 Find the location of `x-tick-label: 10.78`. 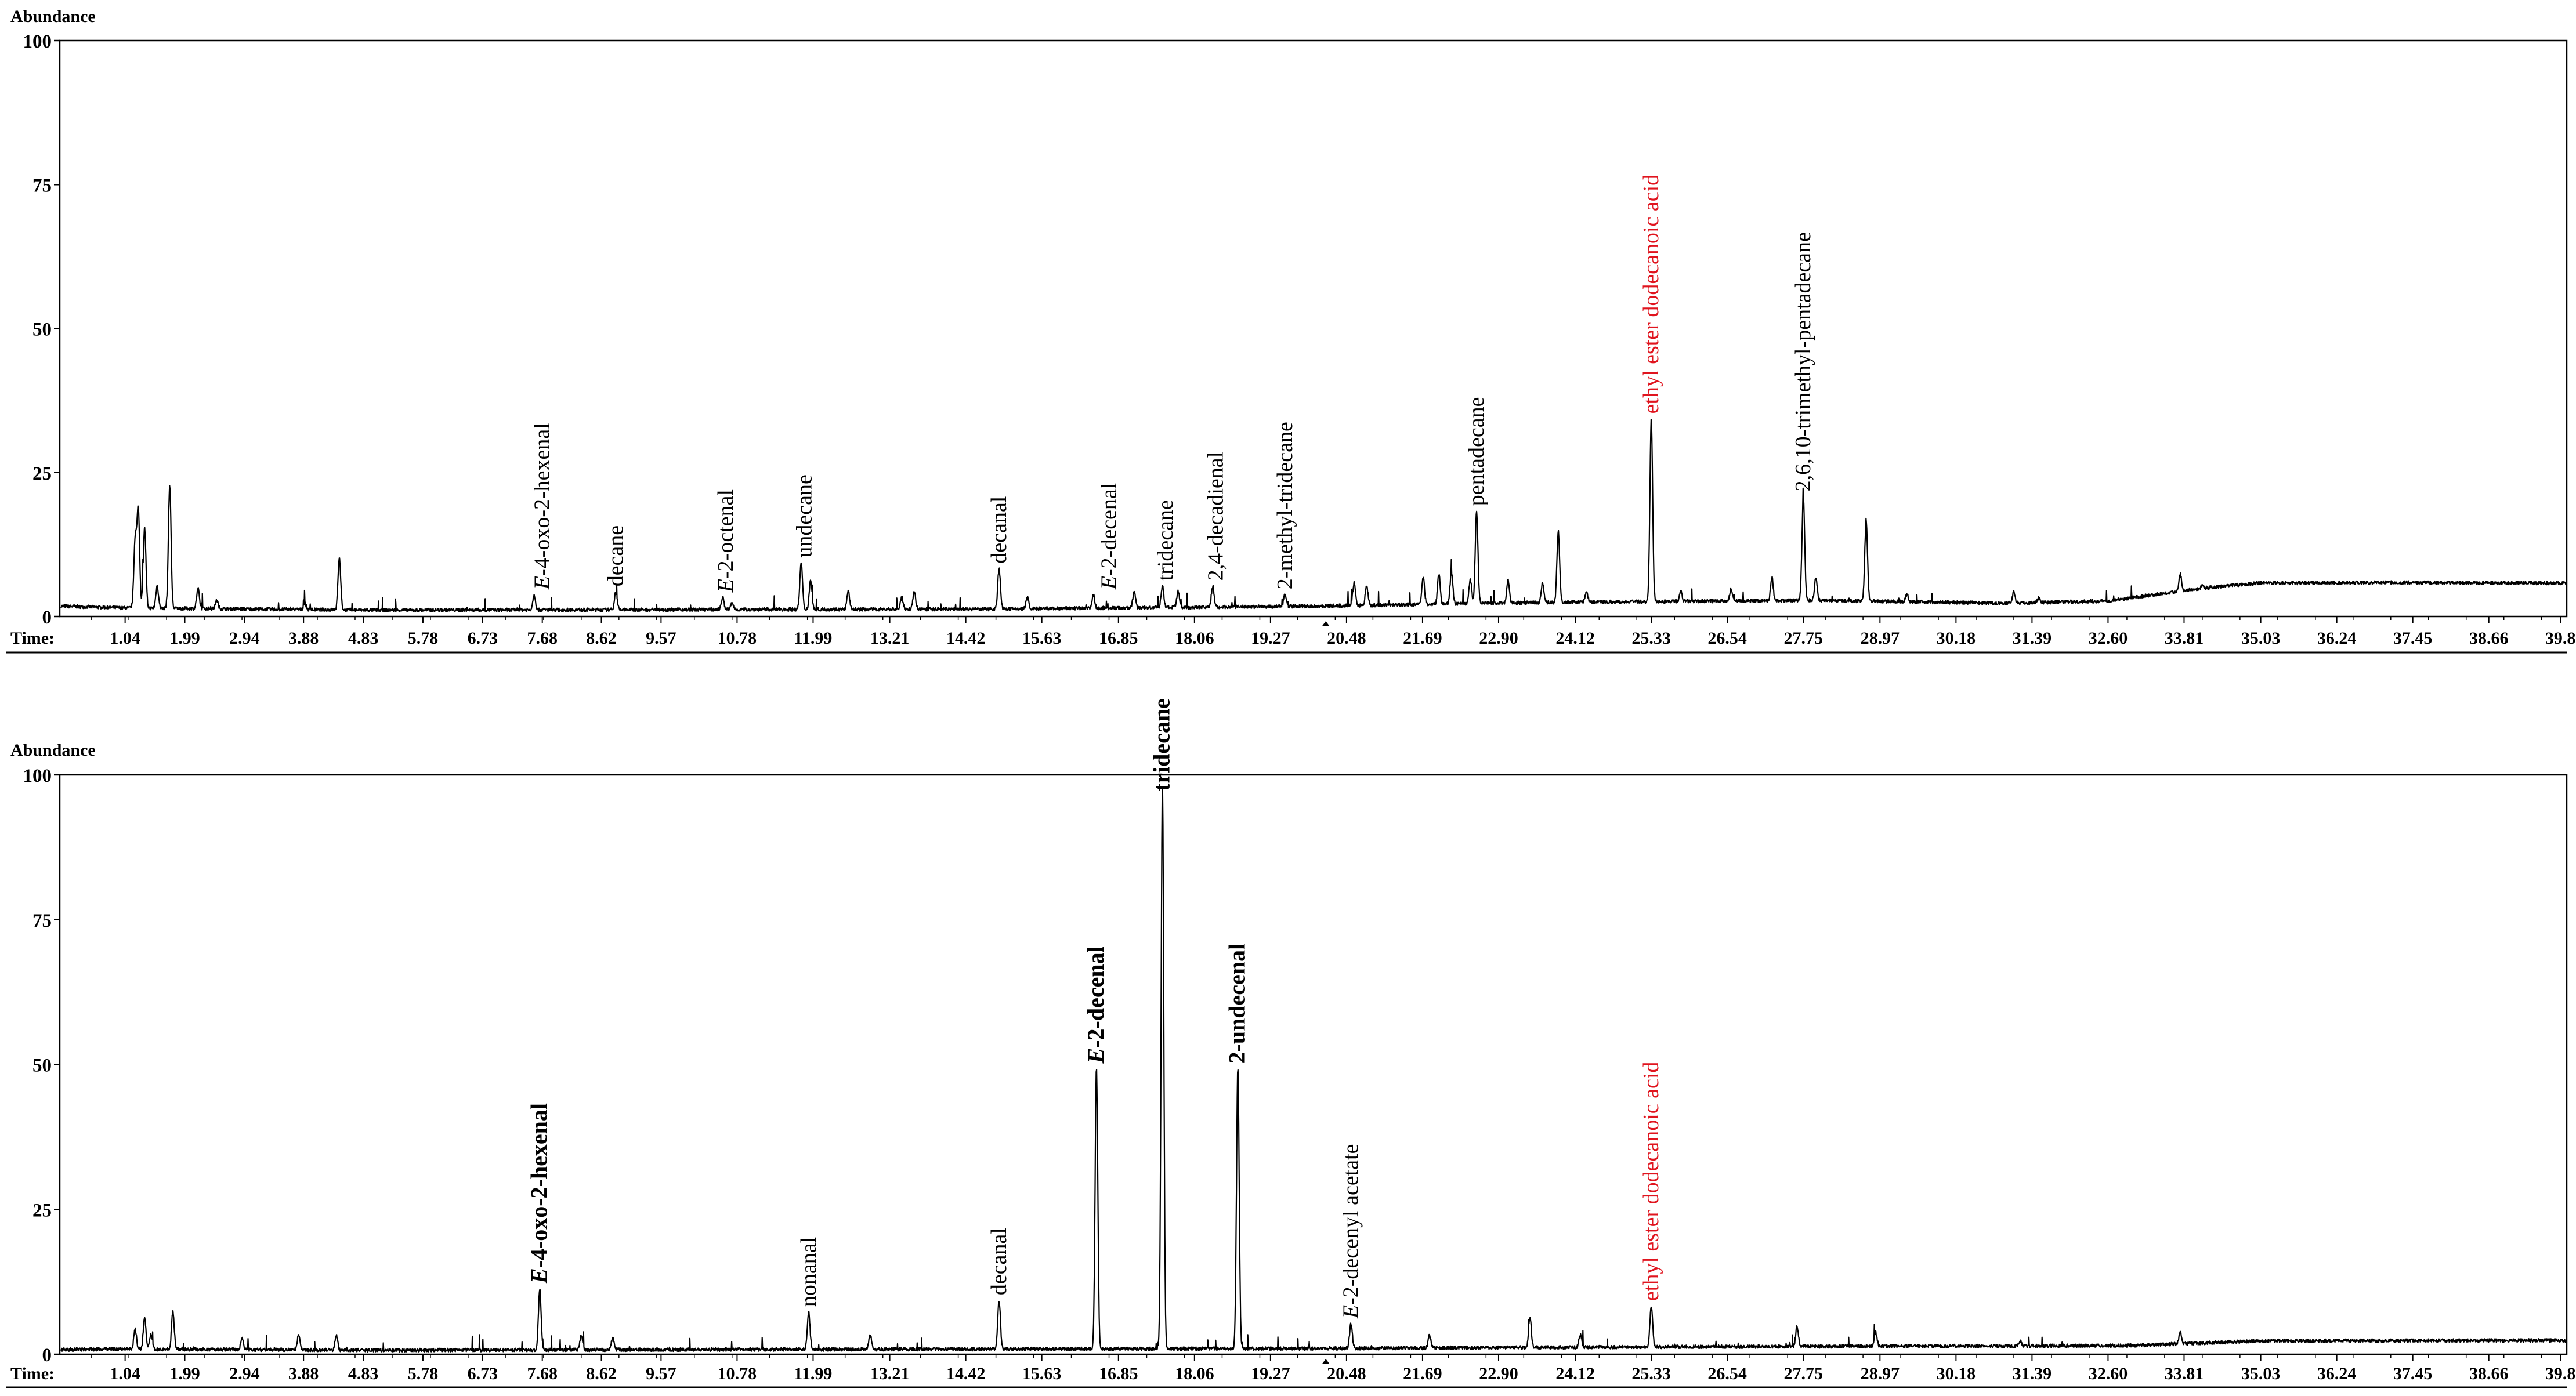

x-tick-label: 10.78 is located at coordinates (737, 638).